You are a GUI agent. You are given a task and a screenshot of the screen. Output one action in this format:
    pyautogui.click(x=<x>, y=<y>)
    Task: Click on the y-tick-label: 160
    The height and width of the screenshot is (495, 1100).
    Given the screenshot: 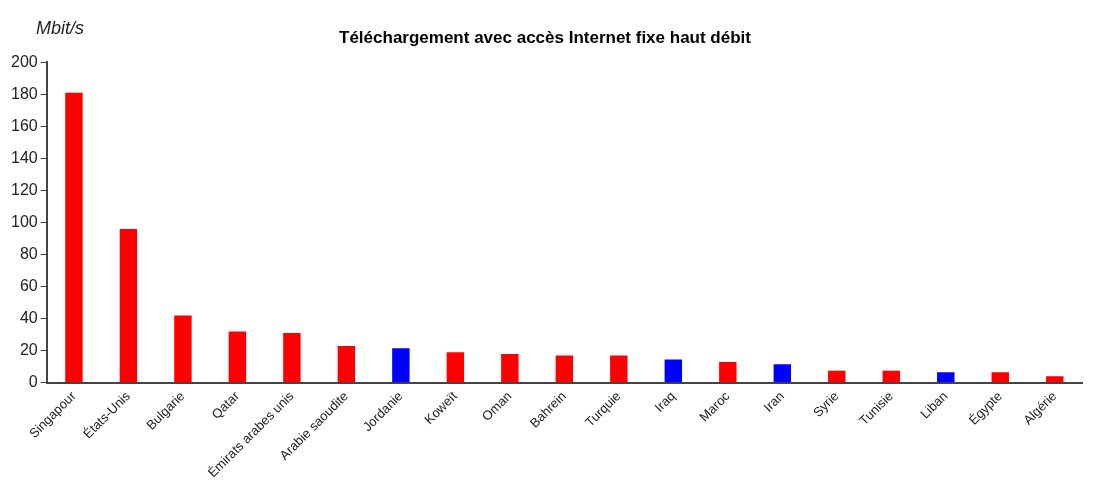 What is the action you would take?
    pyautogui.click(x=24, y=125)
    